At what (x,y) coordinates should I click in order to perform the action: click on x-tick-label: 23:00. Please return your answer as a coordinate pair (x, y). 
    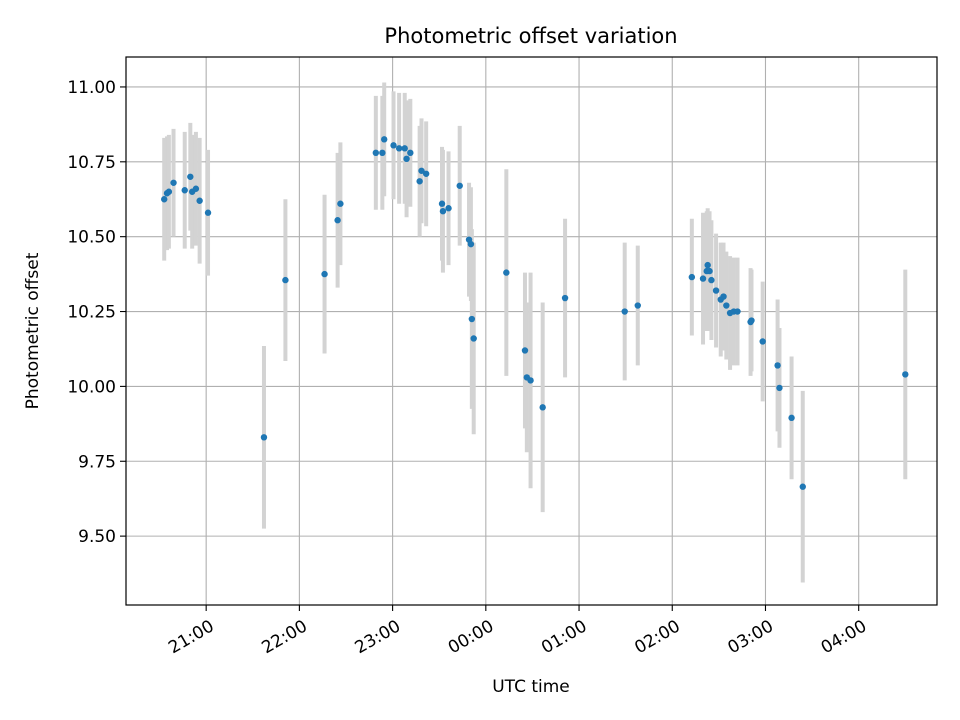
    Looking at the image, I should click on (378, 637).